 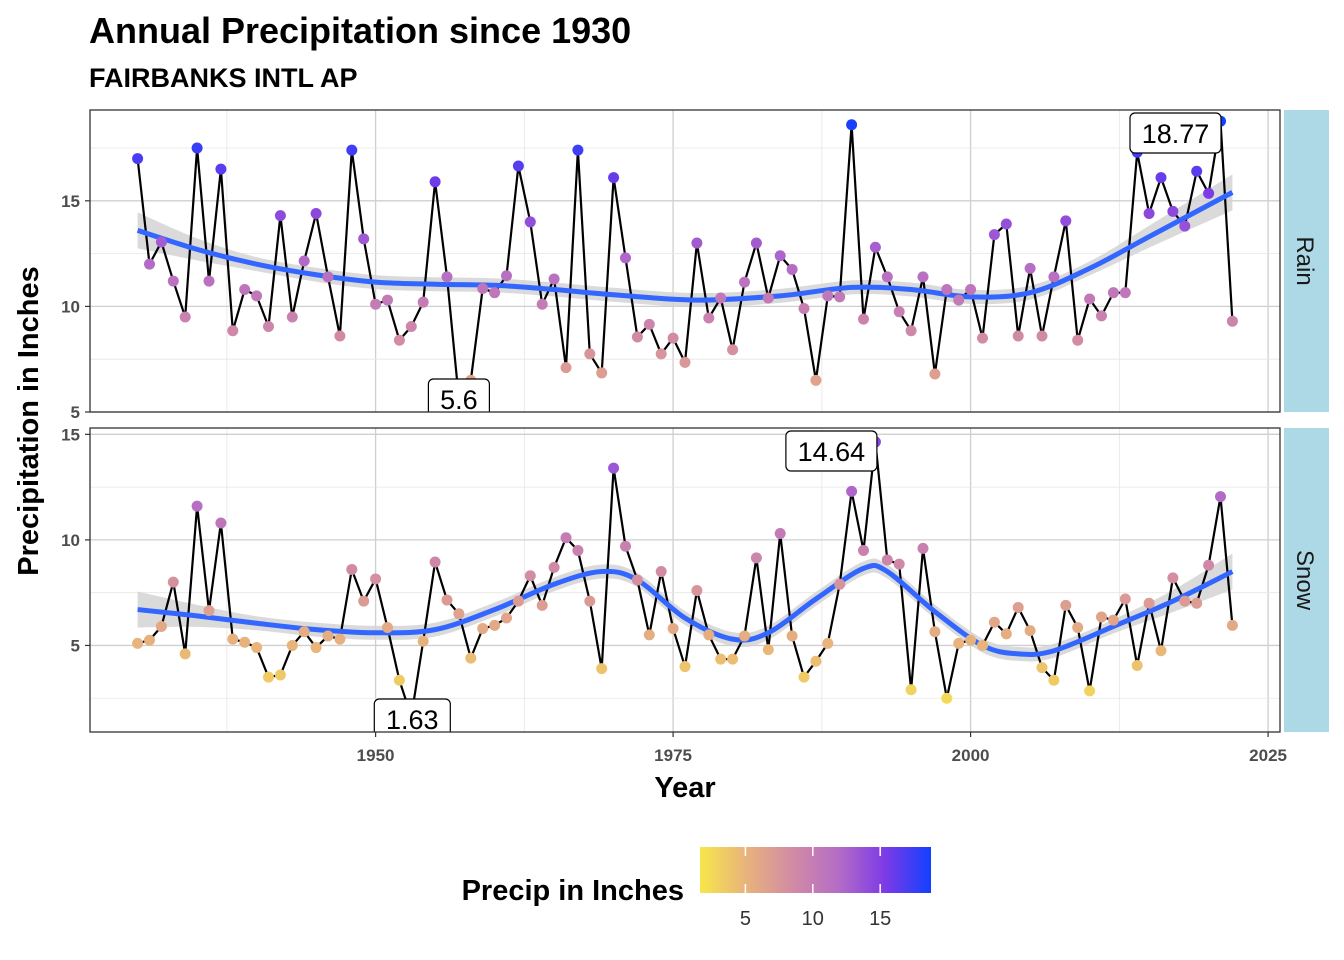 I want to click on value-label-text: 5.6, so click(x=459, y=400).